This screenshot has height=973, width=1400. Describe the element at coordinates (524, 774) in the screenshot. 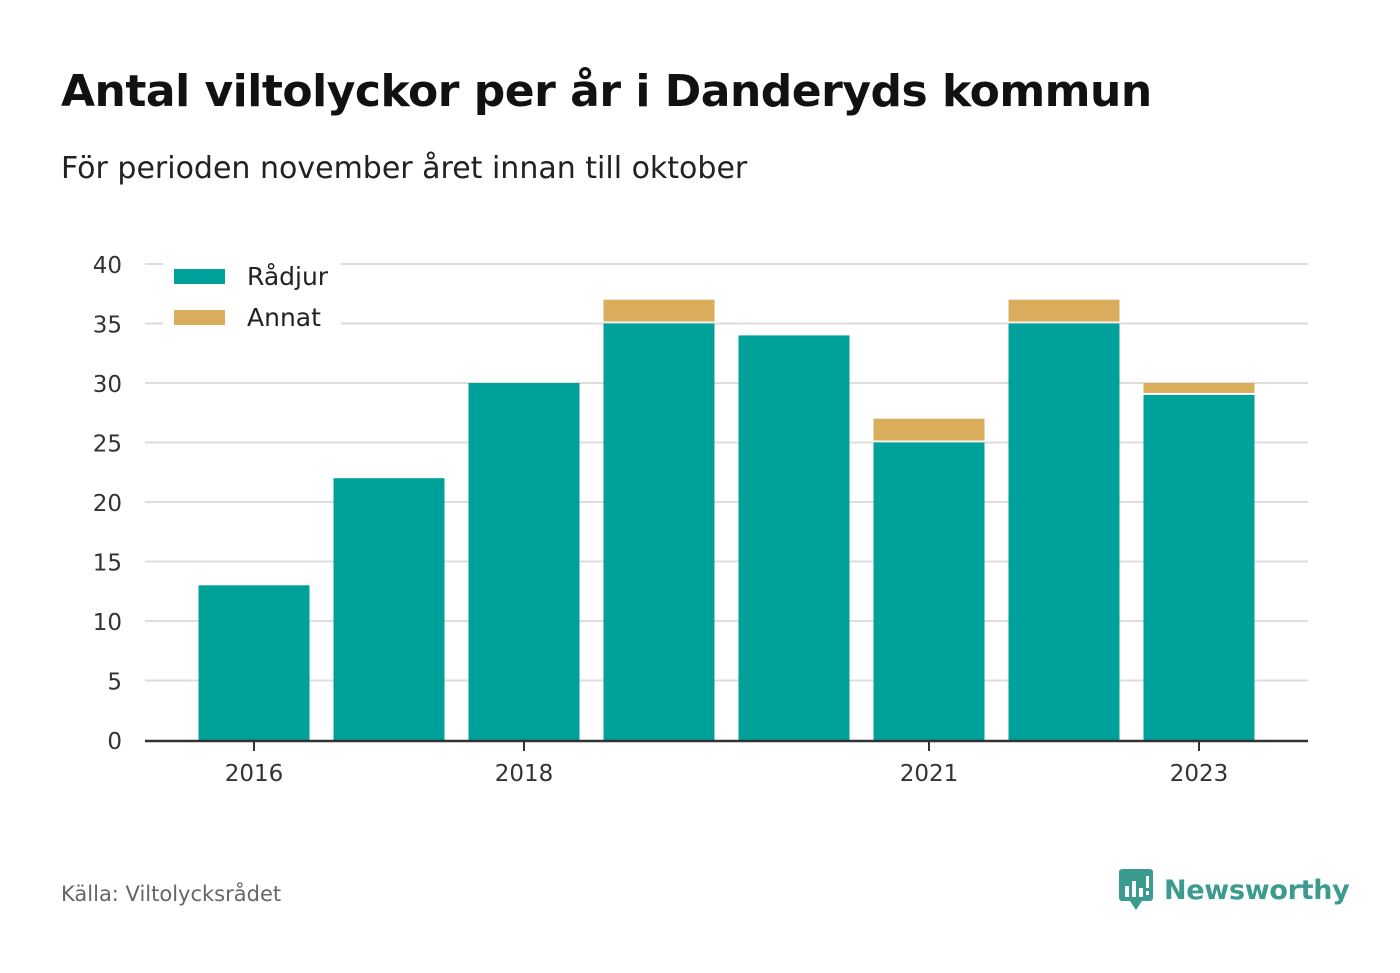

I see `x-tick-label: 2018` at that location.